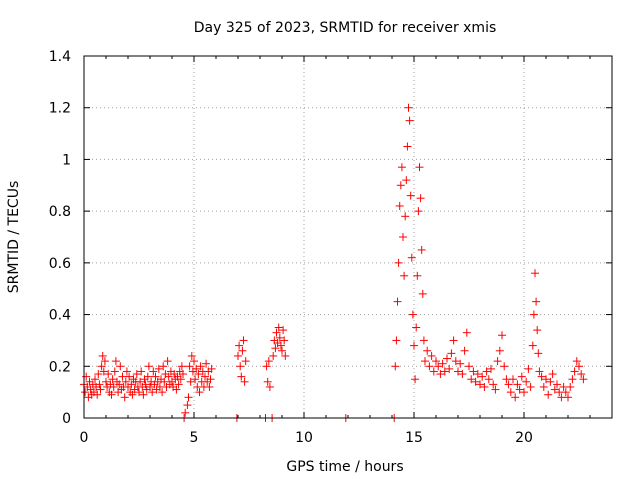  I want to click on x-tick-label: 0, so click(84, 438).